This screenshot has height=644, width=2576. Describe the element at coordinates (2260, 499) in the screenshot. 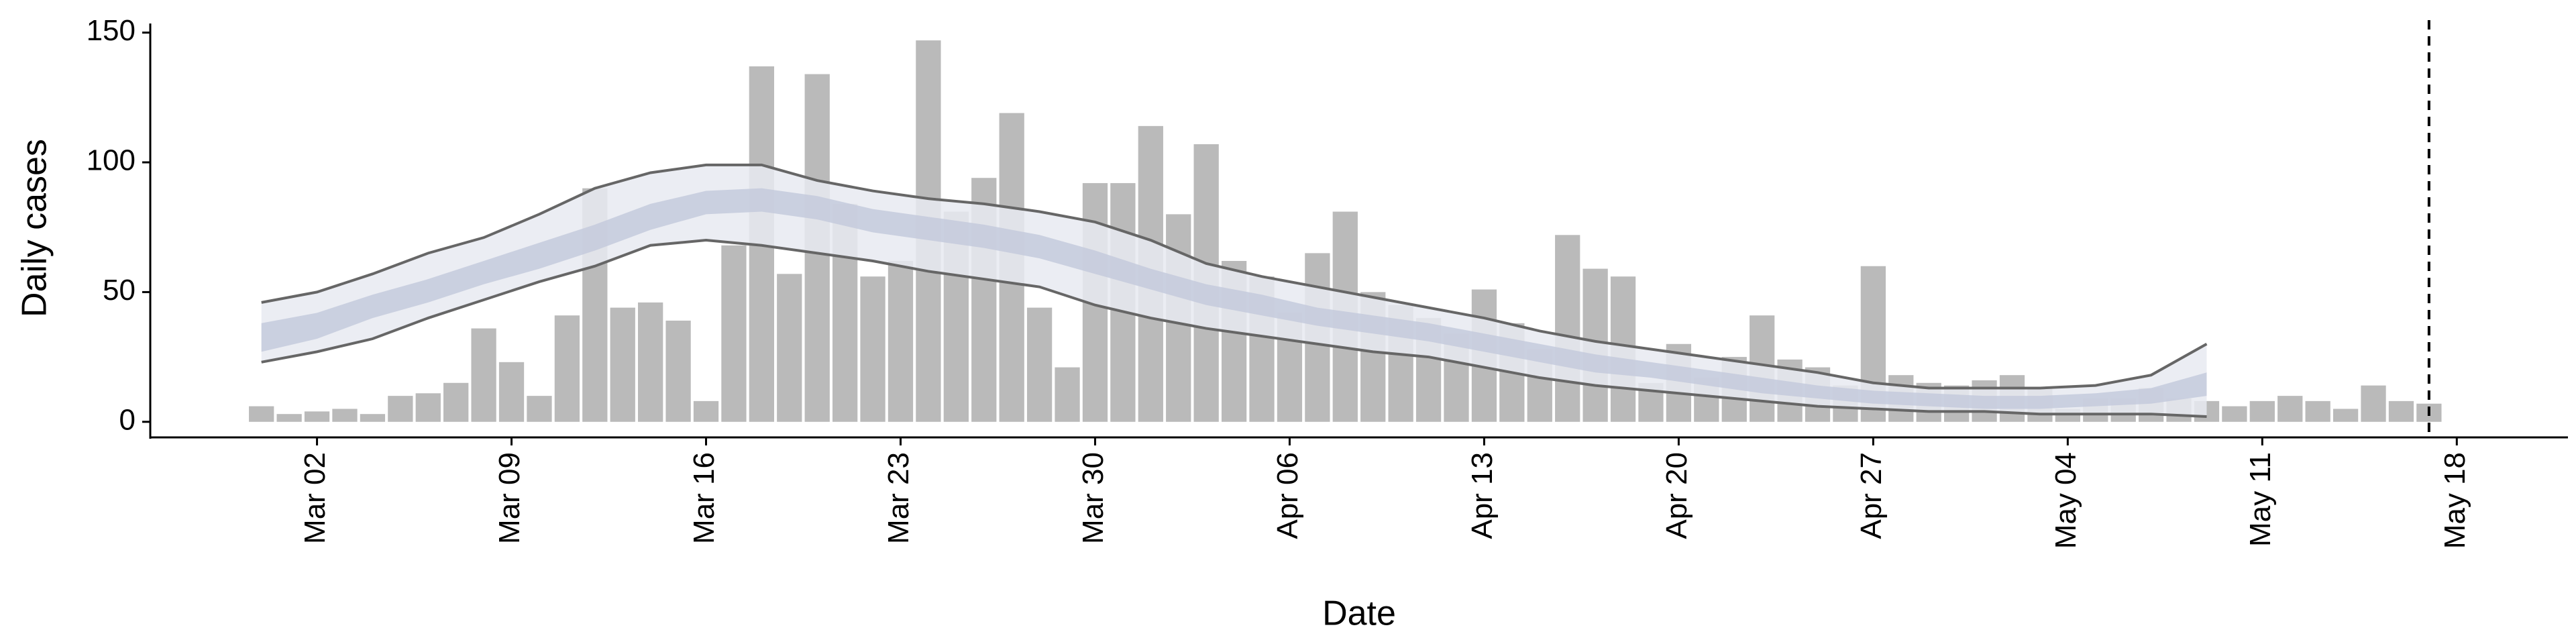

I see `x-tick-label: May 11` at that location.